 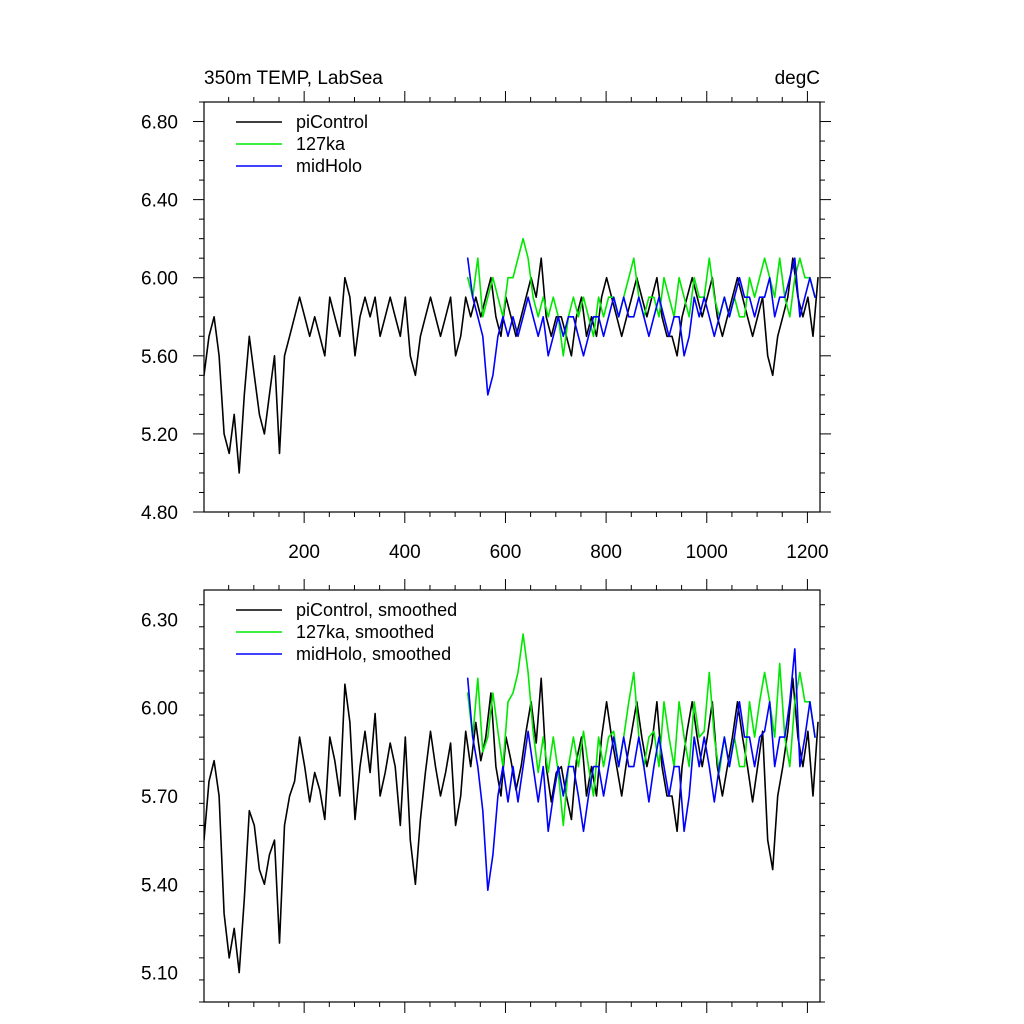 I want to click on y-tick-label: 6.40, so click(x=159, y=201).